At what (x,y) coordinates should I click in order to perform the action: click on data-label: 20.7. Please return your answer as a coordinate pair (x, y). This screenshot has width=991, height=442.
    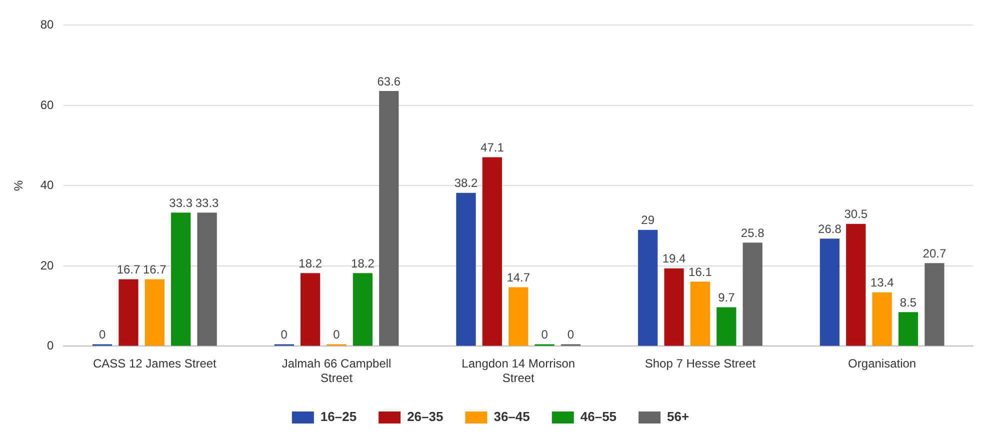
    Looking at the image, I should click on (934, 253).